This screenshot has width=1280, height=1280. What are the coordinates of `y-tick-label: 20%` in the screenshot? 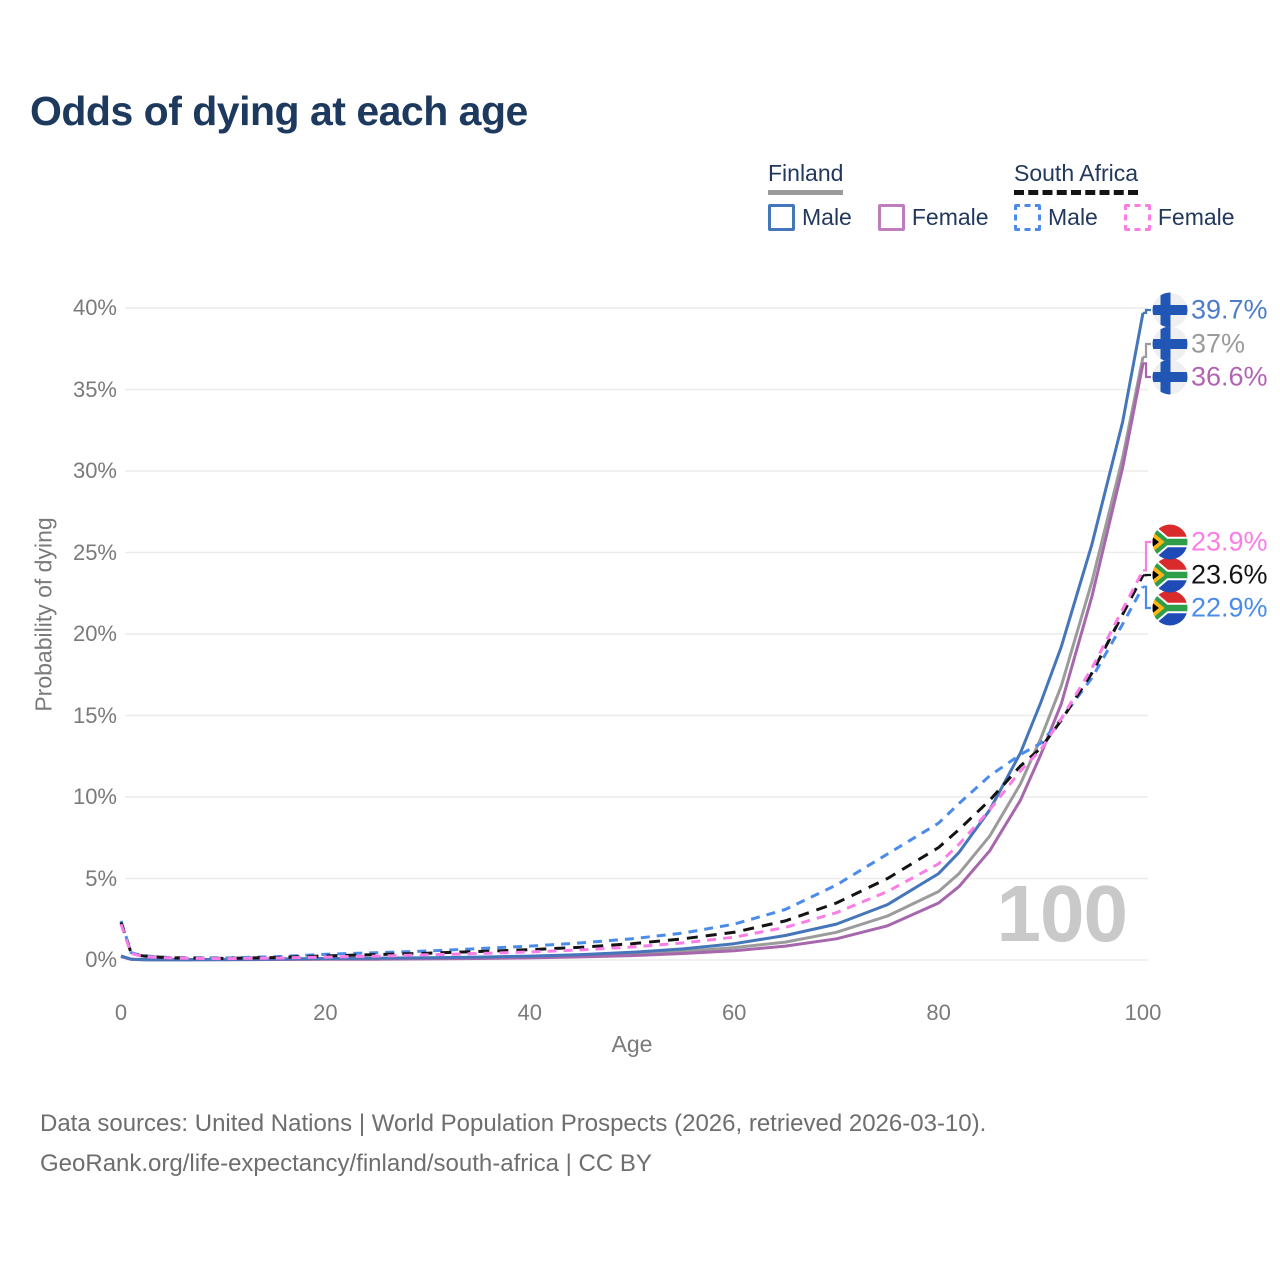 It's located at (94, 633).